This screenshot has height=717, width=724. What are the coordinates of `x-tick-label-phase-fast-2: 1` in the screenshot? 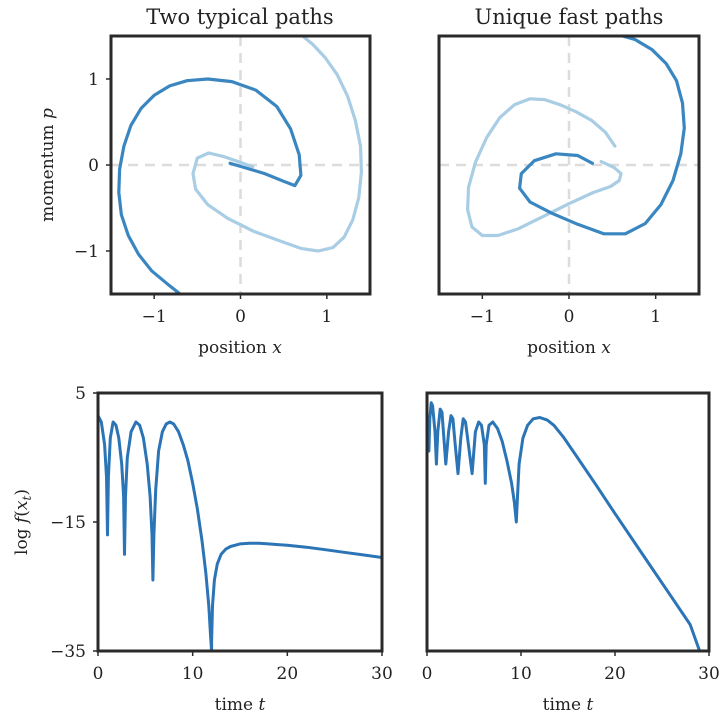 It's located at (655, 317).